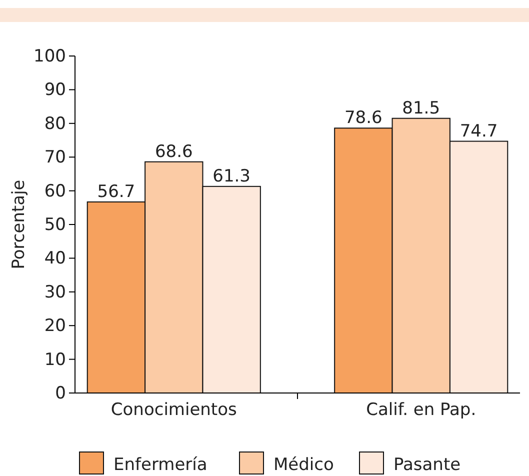 This screenshot has height=476, width=529. I want to click on data-label: 56.7, so click(116, 192).